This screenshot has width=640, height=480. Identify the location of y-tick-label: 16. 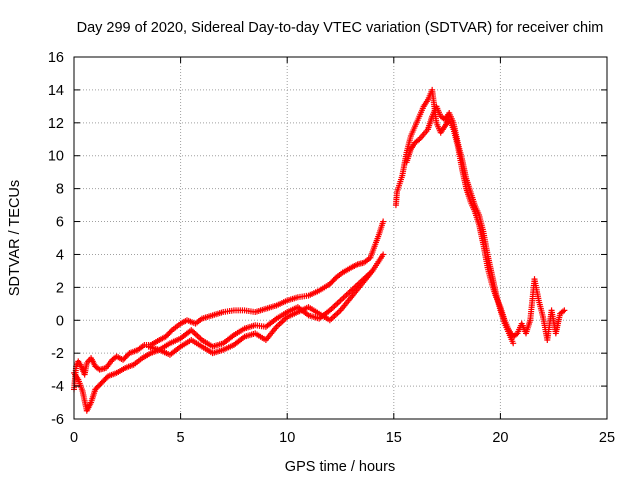
(56, 58).